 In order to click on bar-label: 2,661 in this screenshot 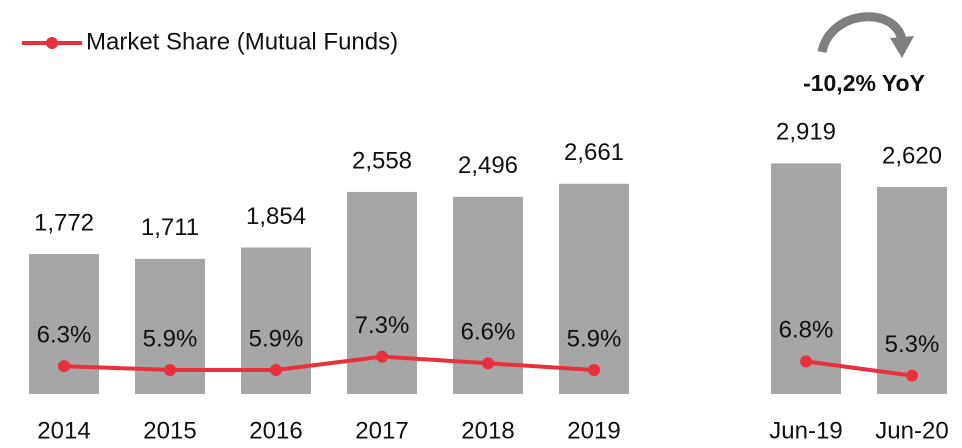, I will do `click(594, 152)`.